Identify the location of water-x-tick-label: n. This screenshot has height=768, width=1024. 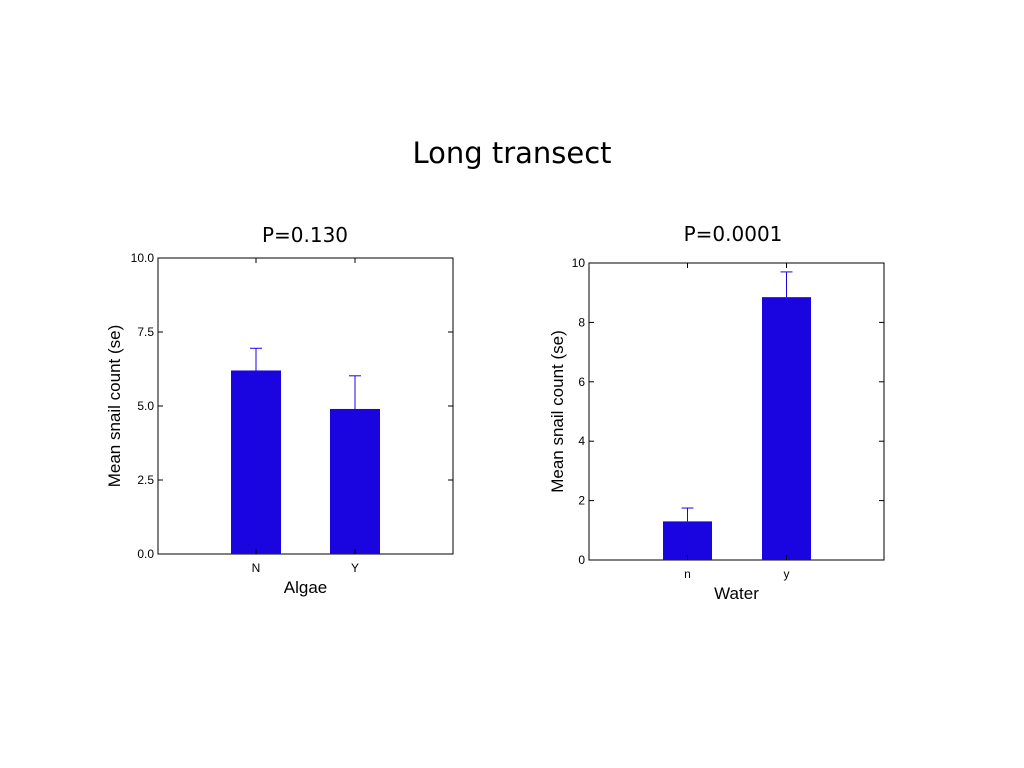
(687, 574).